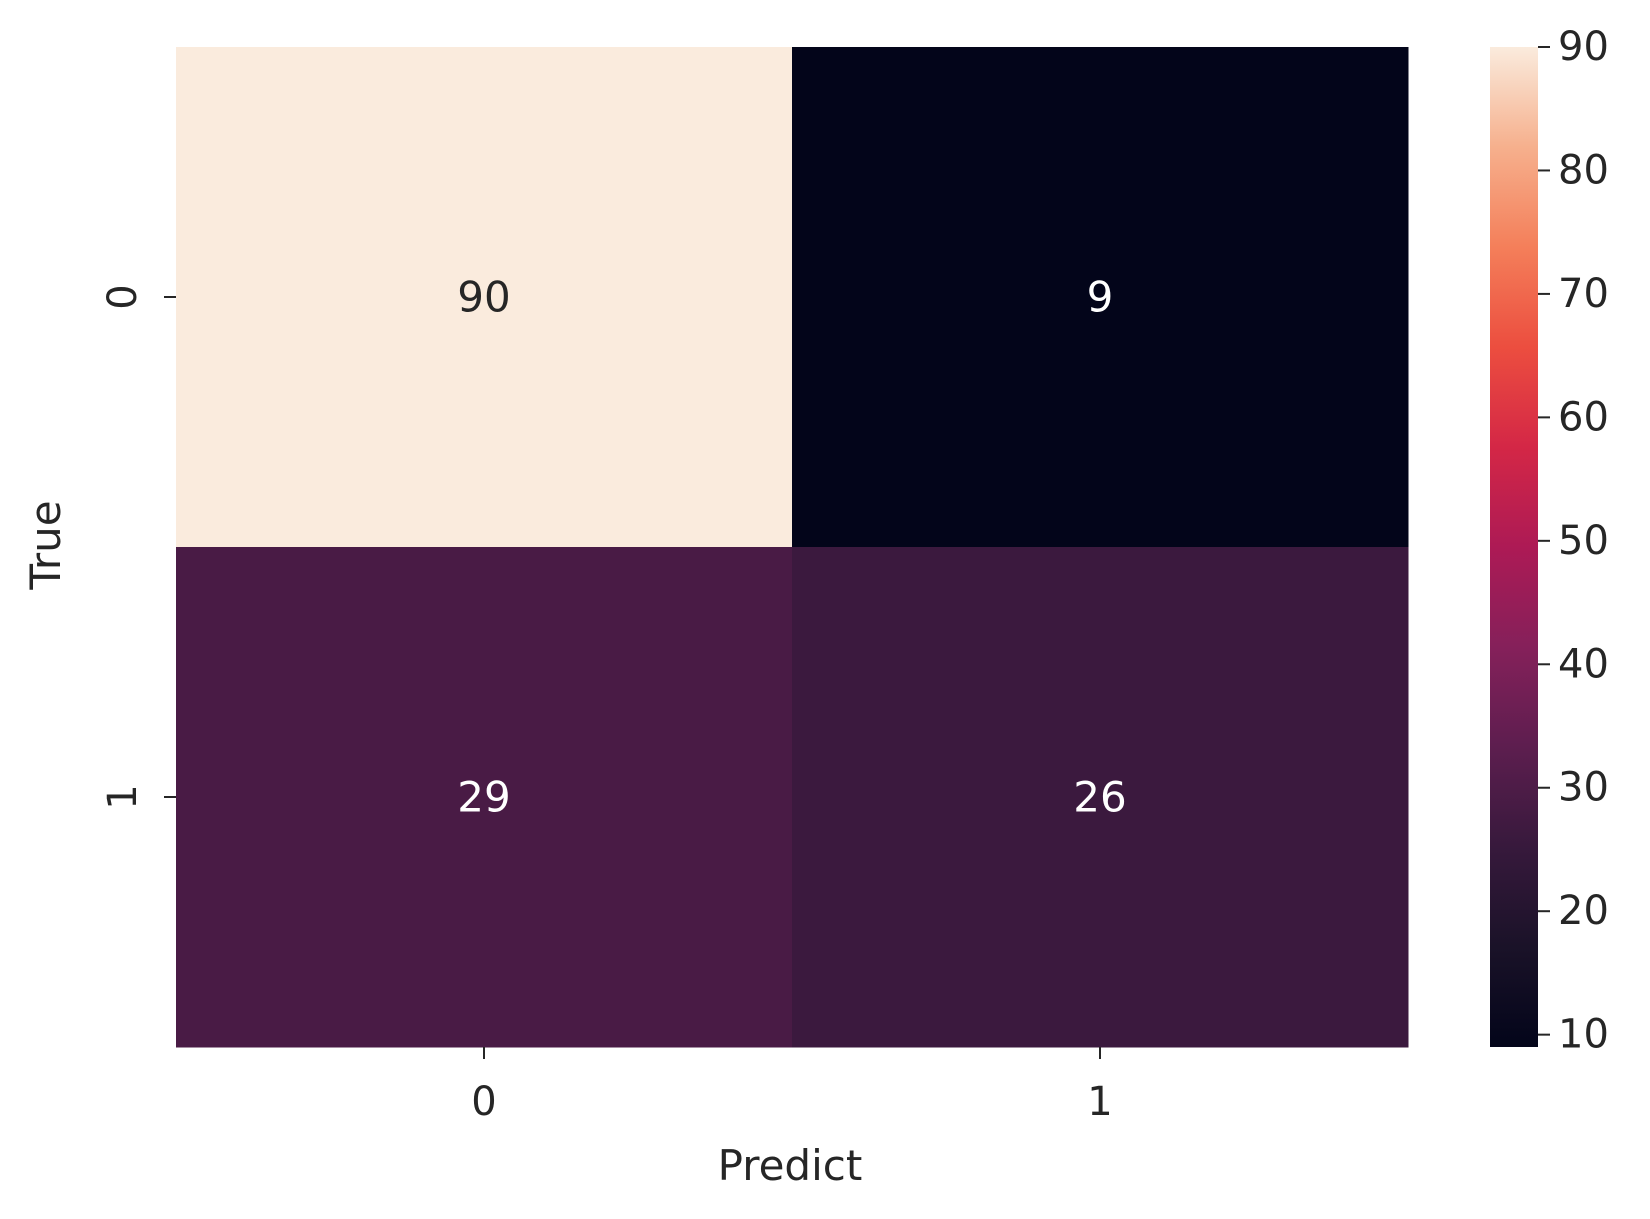 Image resolution: width=1650 pixels, height=1219 pixels. I want to click on x-tick-label: 0, so click(483, 1102).